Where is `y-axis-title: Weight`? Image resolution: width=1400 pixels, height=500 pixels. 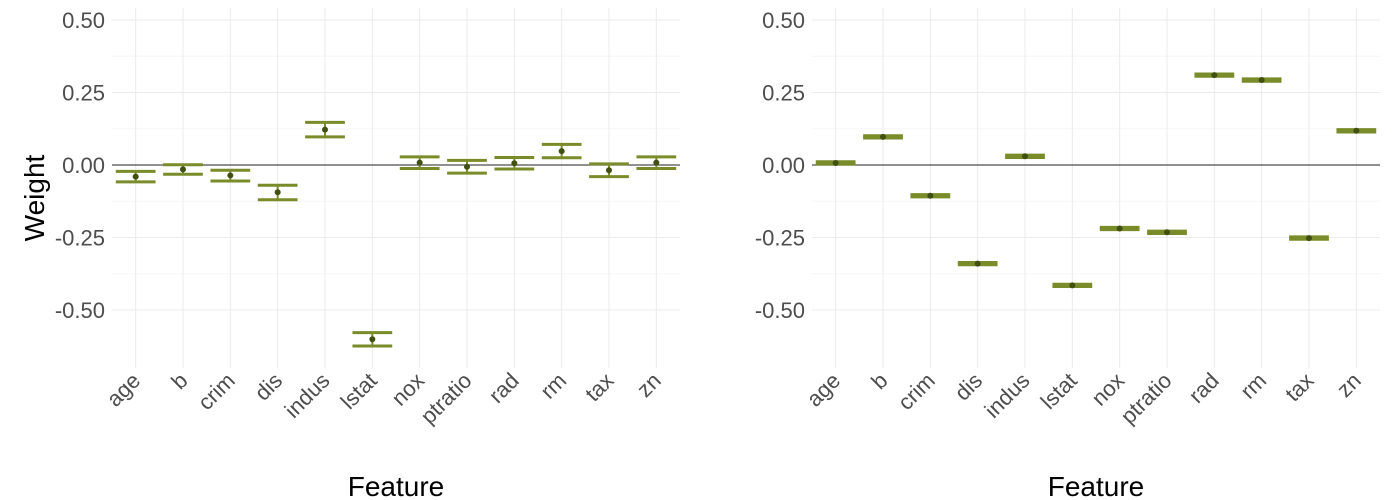
y-axis-title: Weight is located at coordinates (34, 197).